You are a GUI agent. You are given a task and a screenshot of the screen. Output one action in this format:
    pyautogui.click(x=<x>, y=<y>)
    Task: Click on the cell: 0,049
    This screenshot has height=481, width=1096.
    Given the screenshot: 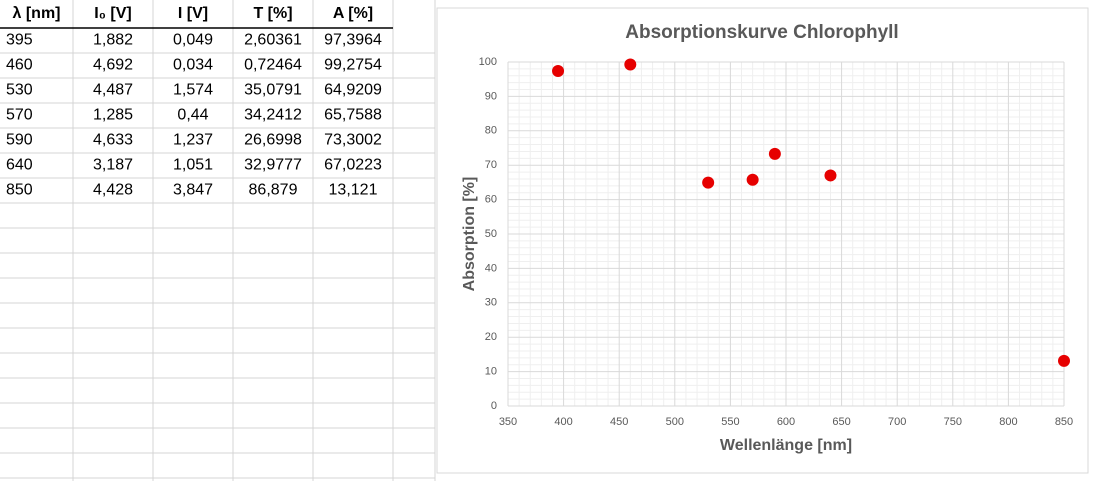 What is the action you would take?
    pyautogui.click(x=193, y=40)
    